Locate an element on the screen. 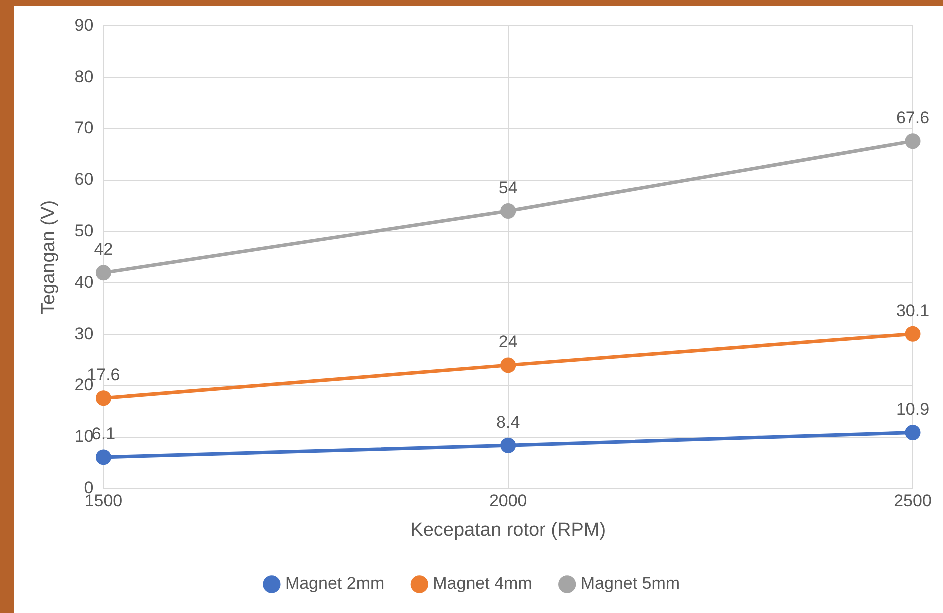 The width and height of the screenshot is (943, 613). legend-label: Magnet 4mm is located at coordinates (482, 584).